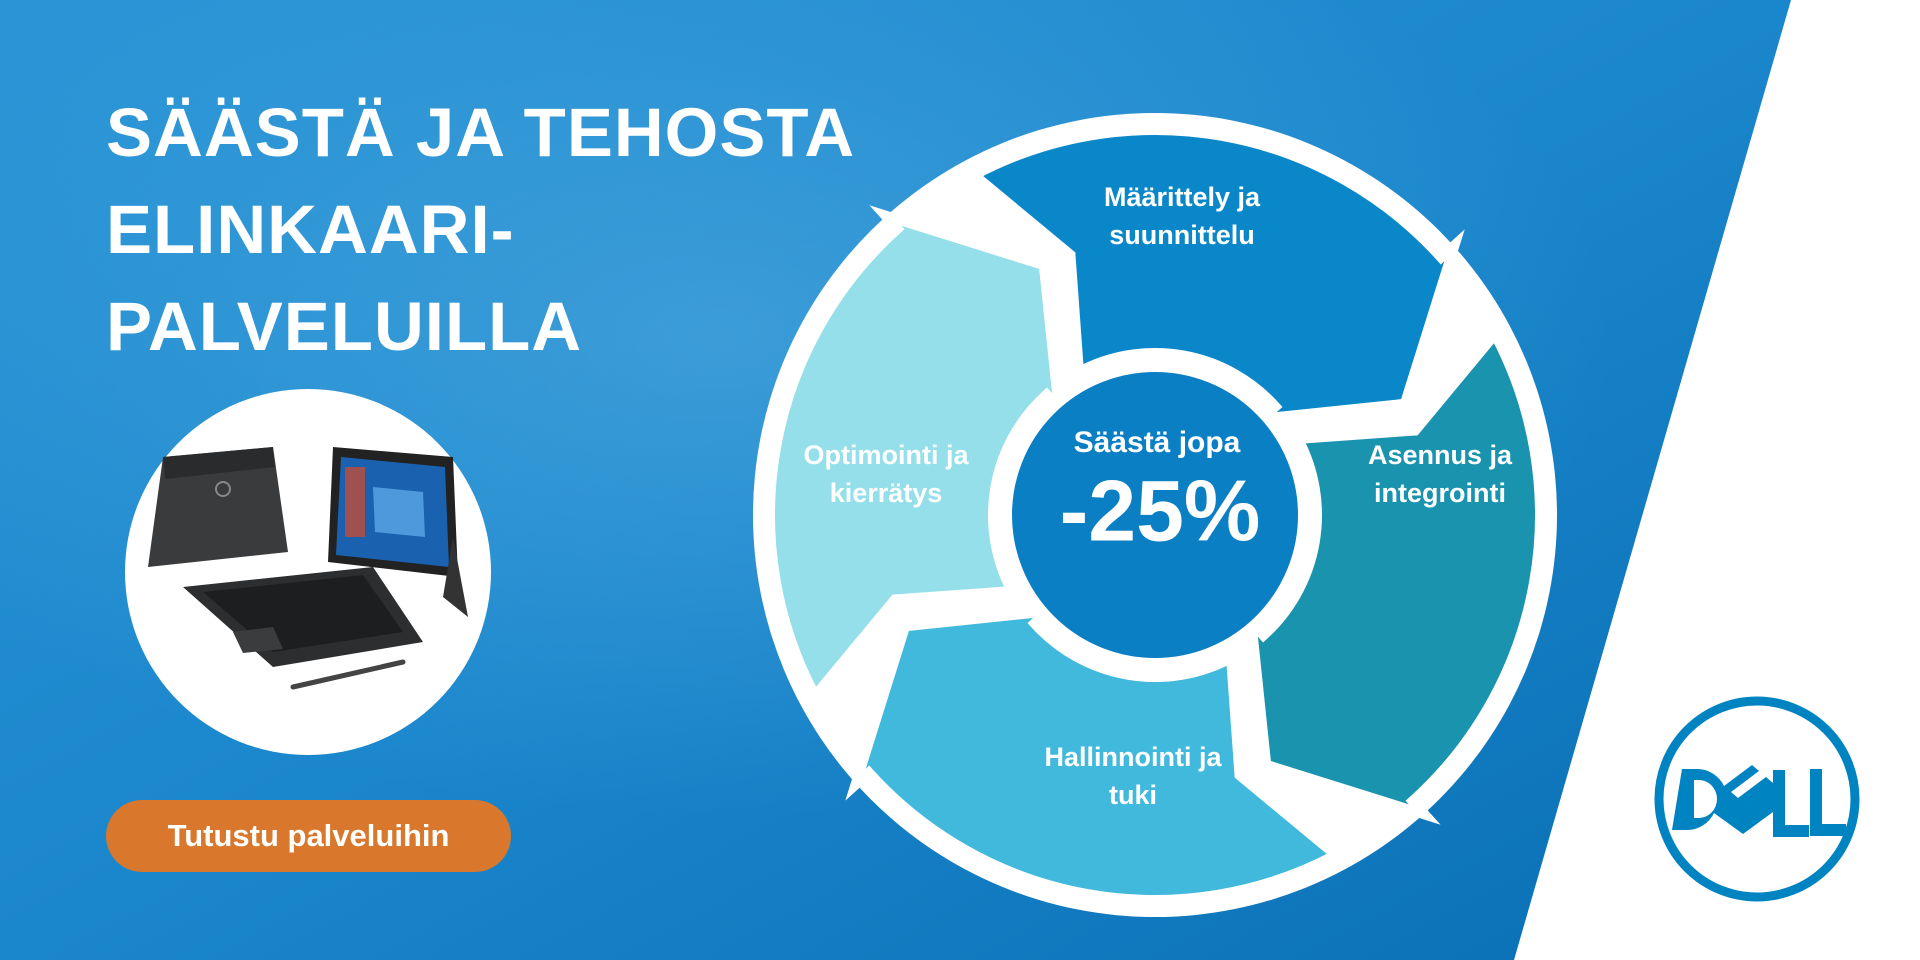  I want to click on segment-label-line: Optimointi ja, so click(886, 455).